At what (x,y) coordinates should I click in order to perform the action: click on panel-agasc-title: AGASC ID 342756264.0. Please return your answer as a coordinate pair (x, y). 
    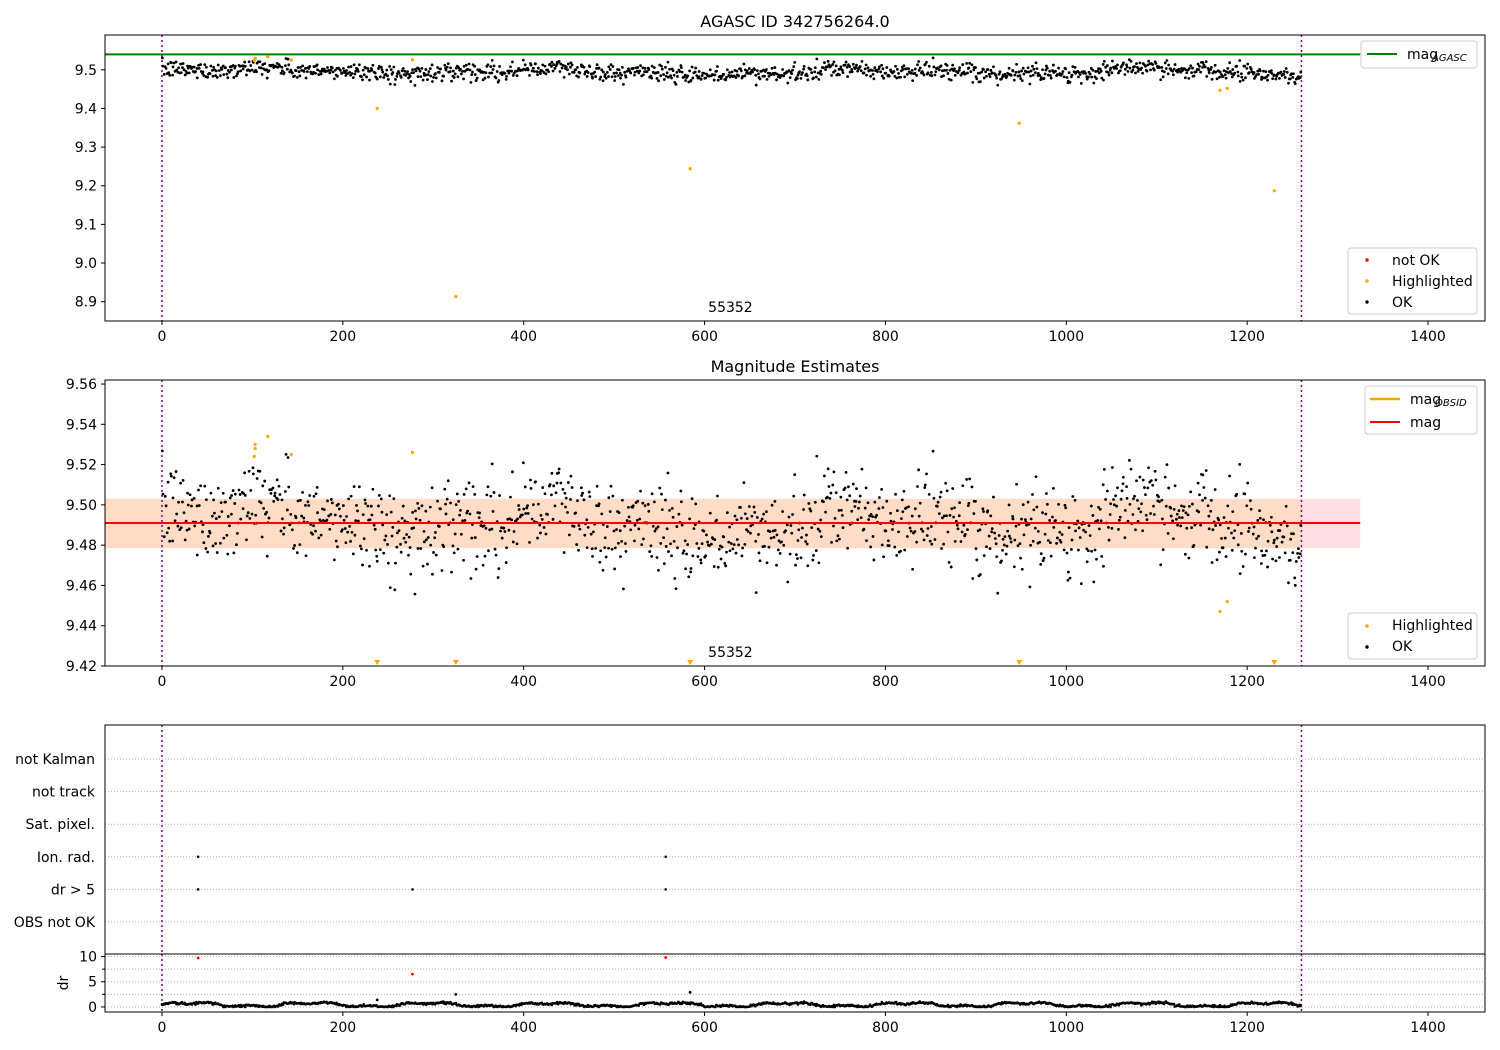
    Looking at the image, I should click on (794, 21).